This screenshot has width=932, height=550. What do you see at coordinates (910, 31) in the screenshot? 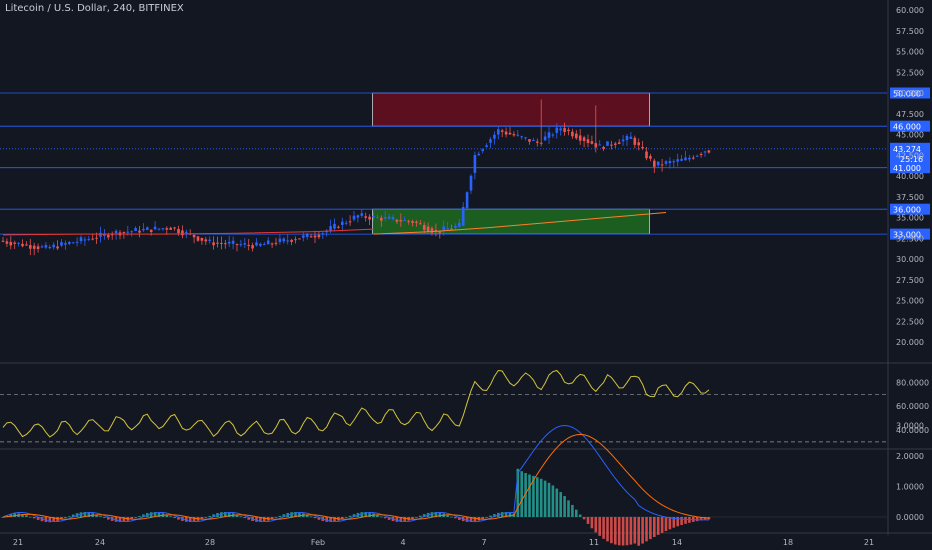
I see `price-tick-label: 57.500` at bounding box center [910, 31].